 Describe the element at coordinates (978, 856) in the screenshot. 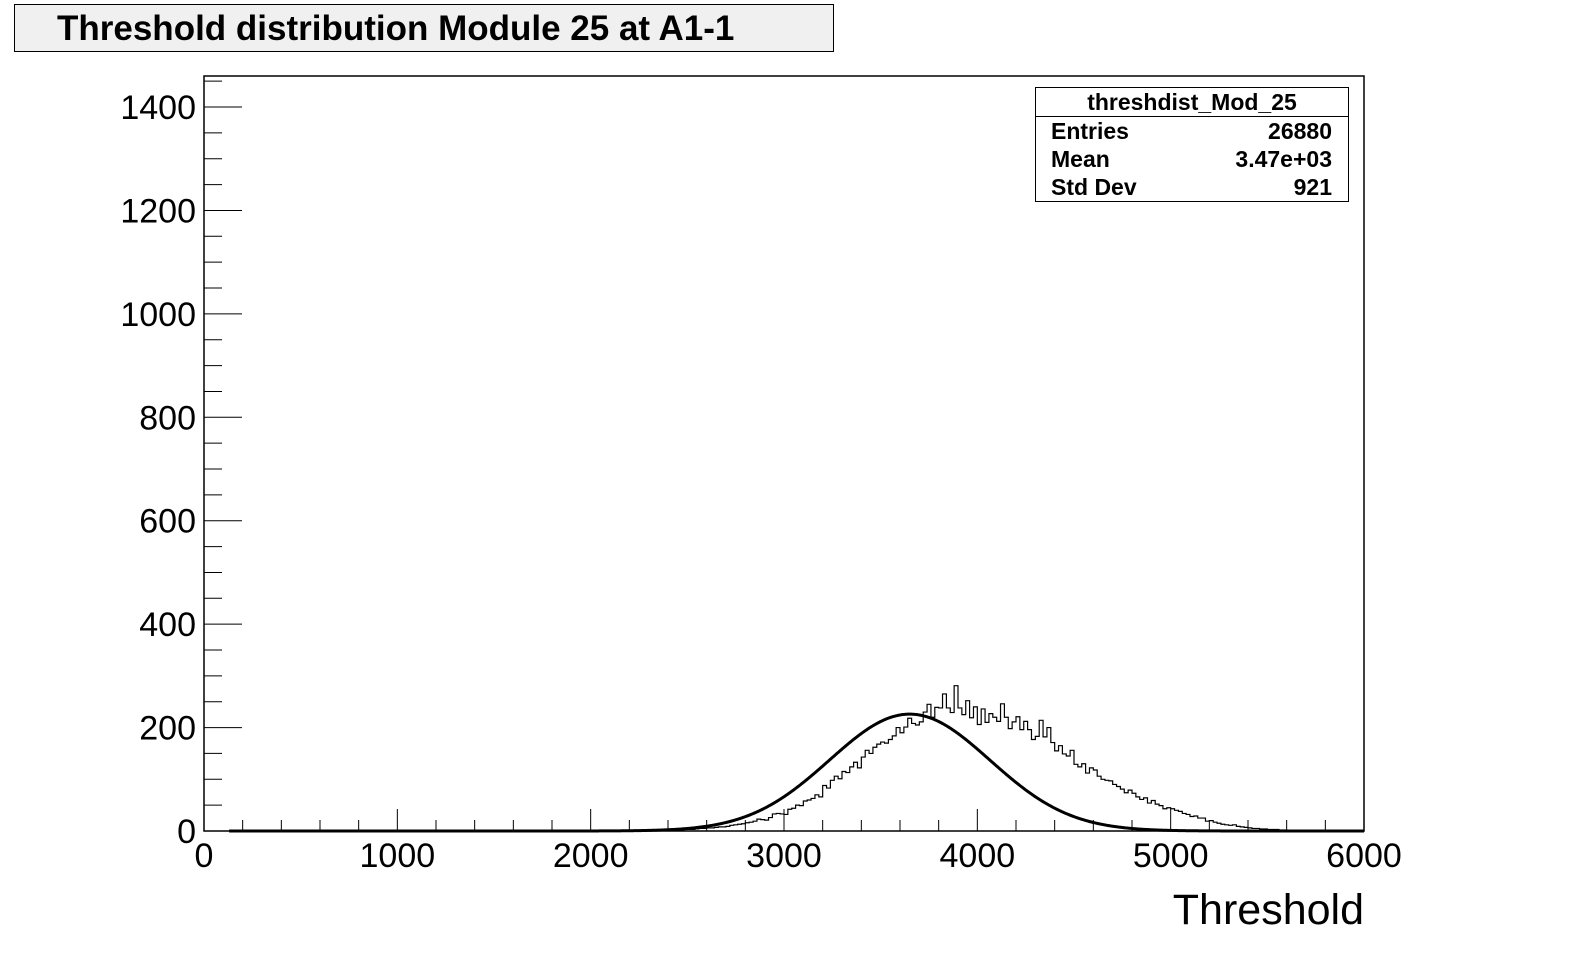

I see `x-tick-label: 4000` at that location.